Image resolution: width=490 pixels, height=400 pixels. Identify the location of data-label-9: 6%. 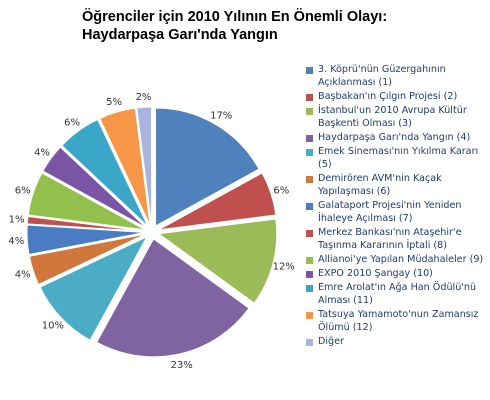
(23, 191).